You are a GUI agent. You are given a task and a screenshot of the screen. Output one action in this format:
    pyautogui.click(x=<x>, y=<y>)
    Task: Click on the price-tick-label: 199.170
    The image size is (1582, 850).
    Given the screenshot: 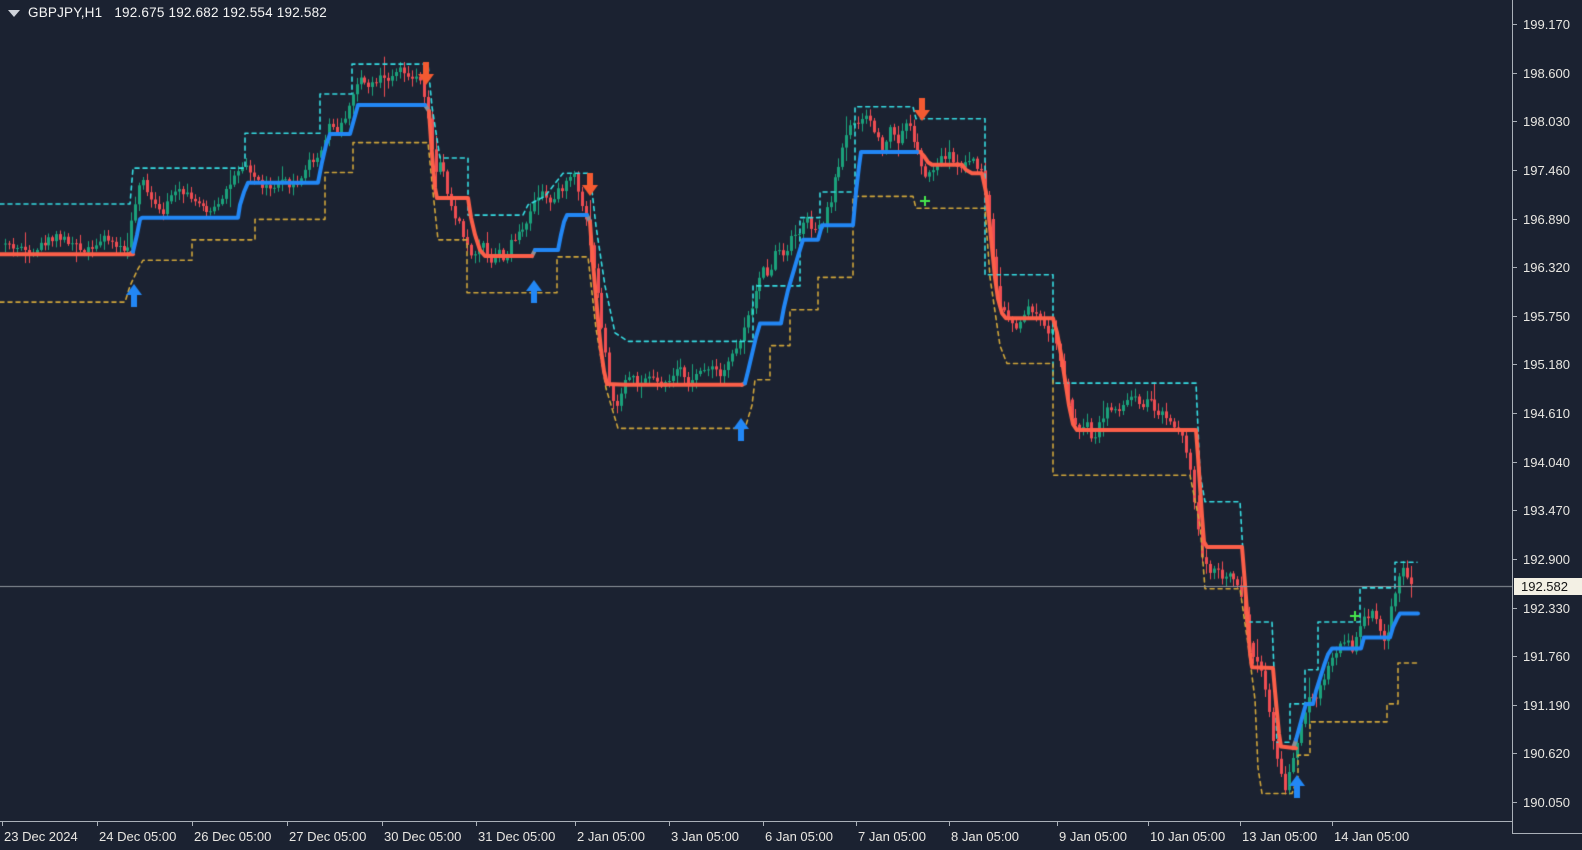 What is the action you would take?
    pyautogui.click(x=1546, y=24)
    